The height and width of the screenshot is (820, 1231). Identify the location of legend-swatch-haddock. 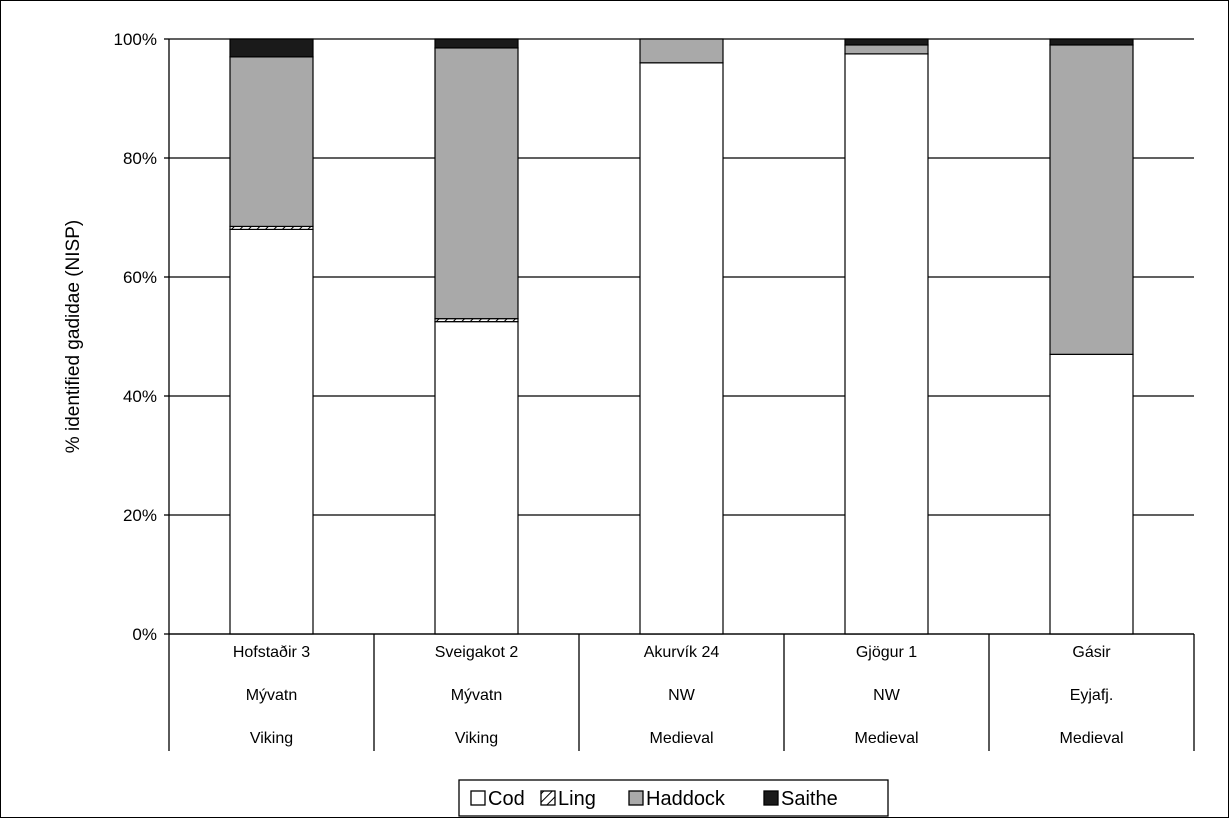
(636, 798).